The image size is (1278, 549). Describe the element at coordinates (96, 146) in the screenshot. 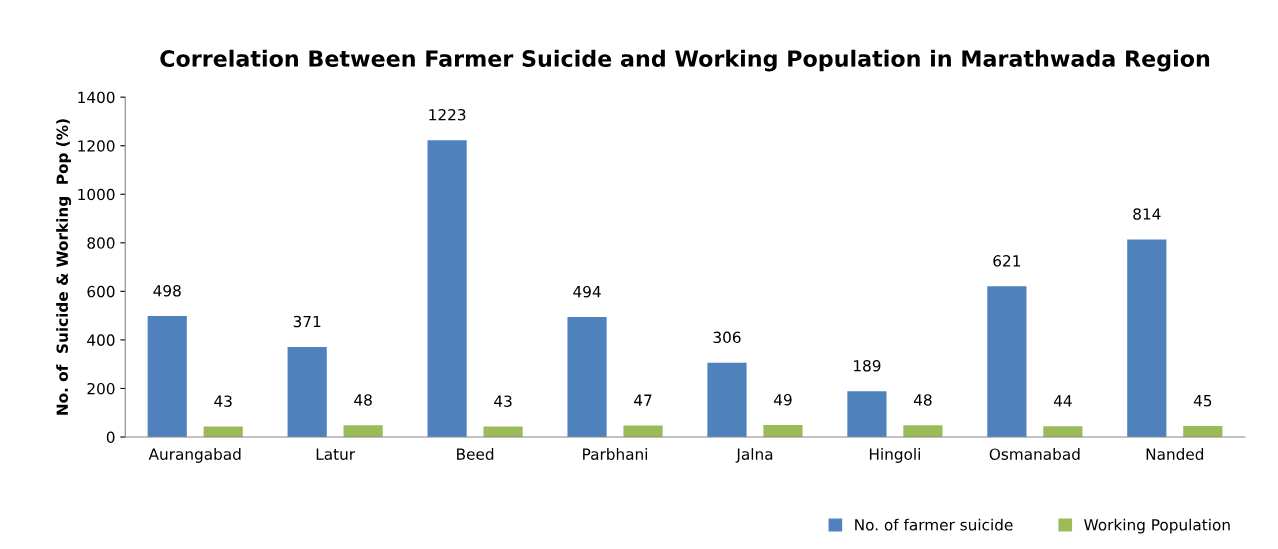

I see `y-tick-label: 1200` at that location.